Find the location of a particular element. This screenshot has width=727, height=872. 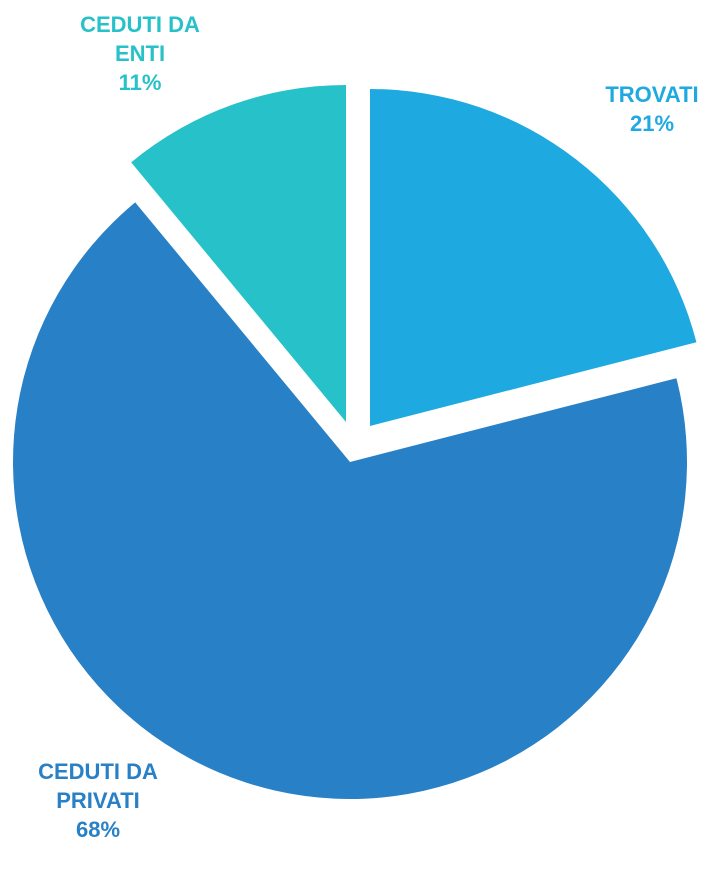

category-label: CEDUTI DA ENTI is located at coordinates (140, 39).